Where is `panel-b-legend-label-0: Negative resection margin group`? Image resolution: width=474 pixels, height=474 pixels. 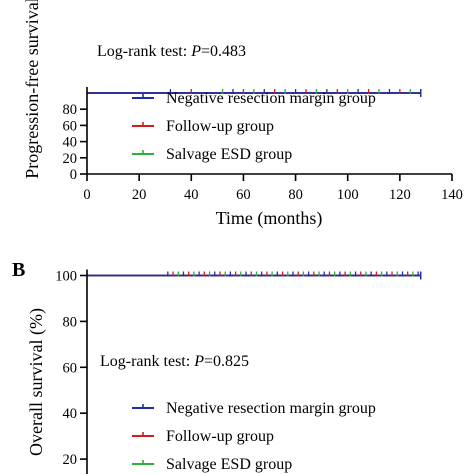 panel-b-legend-label-0: Negative resection margin group is located at coordinates (271, 408).